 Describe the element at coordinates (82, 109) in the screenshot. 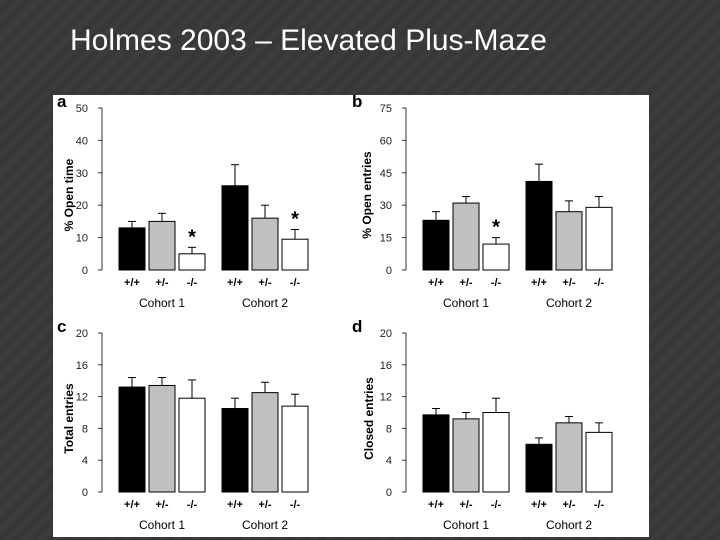

I see `y-tick-label: 50` at that location.